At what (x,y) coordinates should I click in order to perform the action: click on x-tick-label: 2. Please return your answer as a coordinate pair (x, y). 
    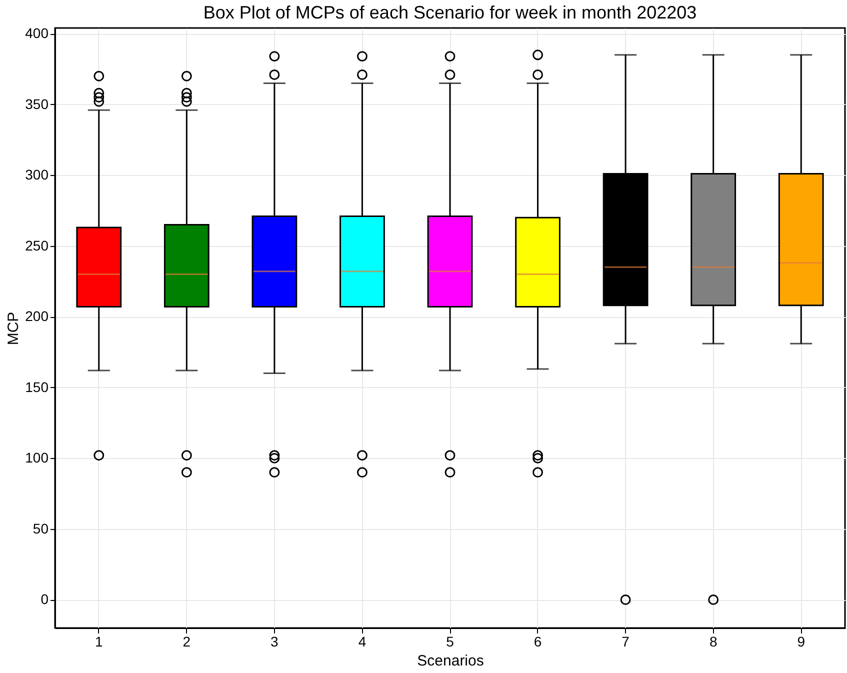
    Looking at the image, I should click on (186, 642).